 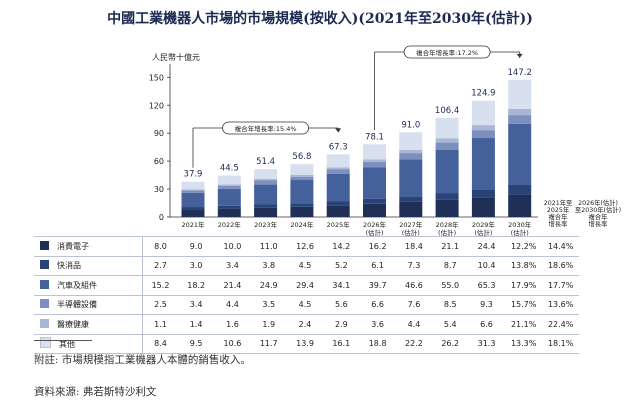 What do you see at coordinates (560, 285) in the screenshot?
I see `cagr-2026-2030-cell: 17.7%` at bounding box center [560, 285].